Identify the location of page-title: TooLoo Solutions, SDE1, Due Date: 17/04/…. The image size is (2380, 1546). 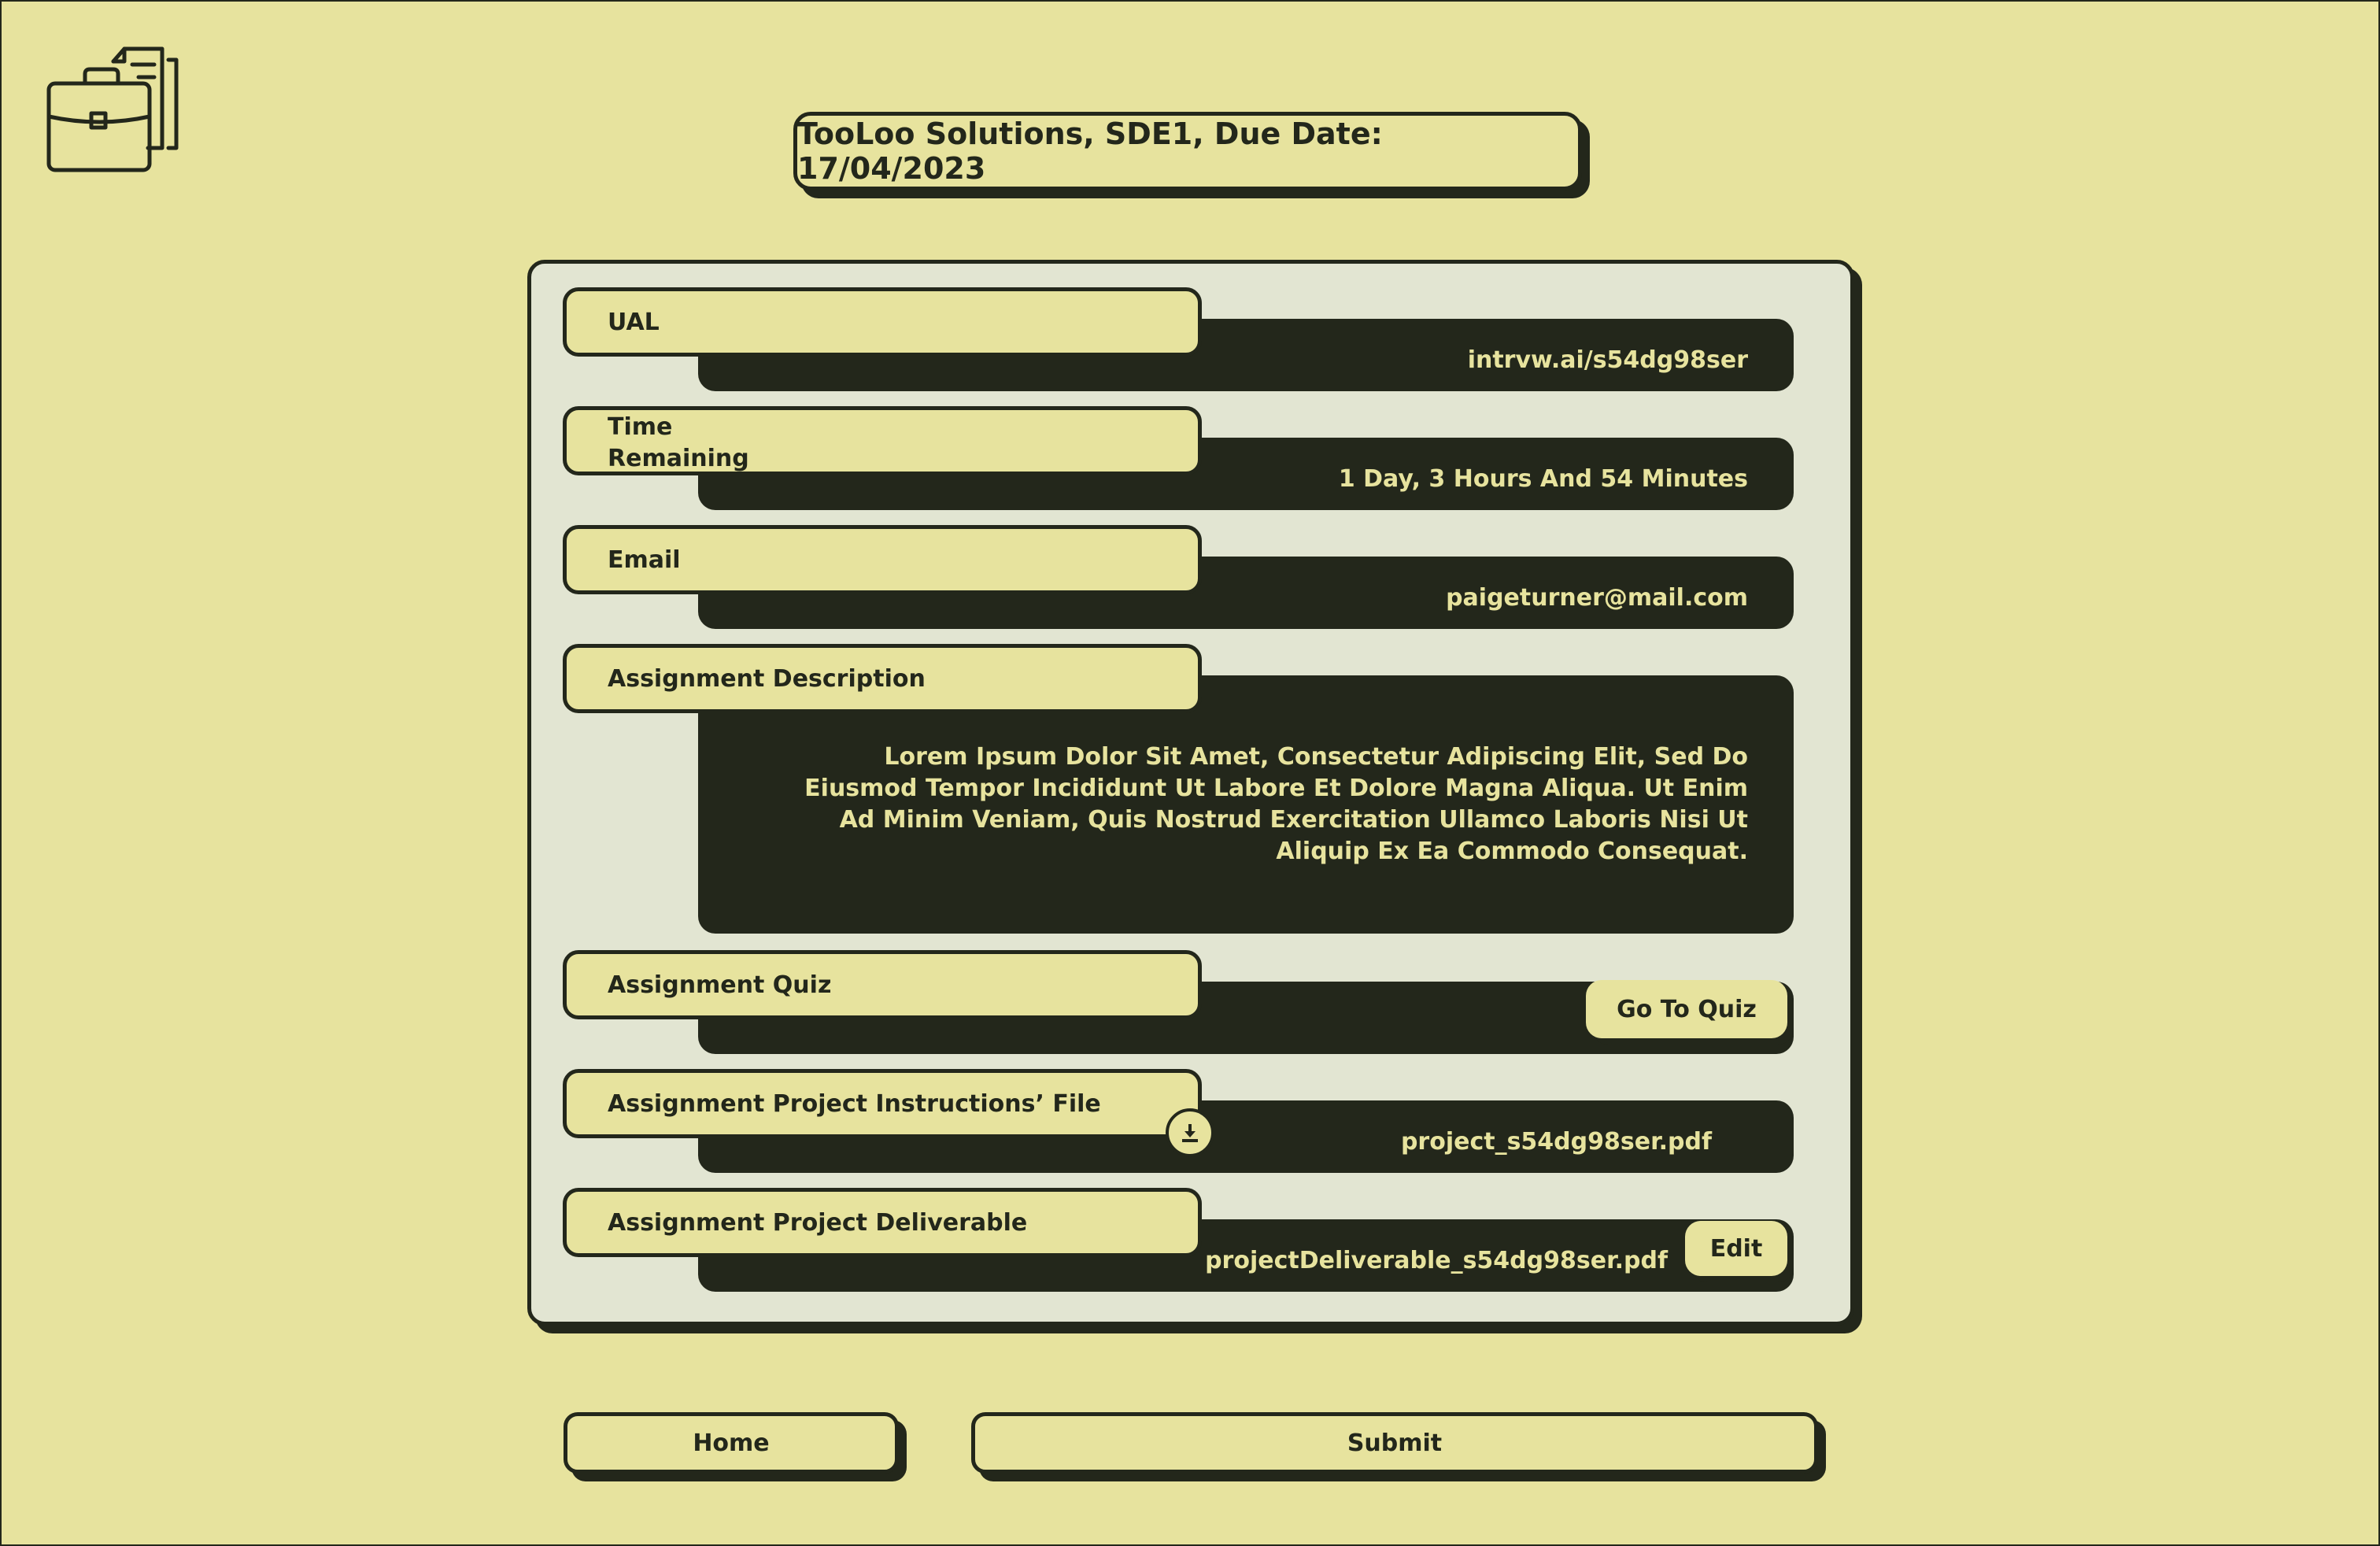
(1187, 151).